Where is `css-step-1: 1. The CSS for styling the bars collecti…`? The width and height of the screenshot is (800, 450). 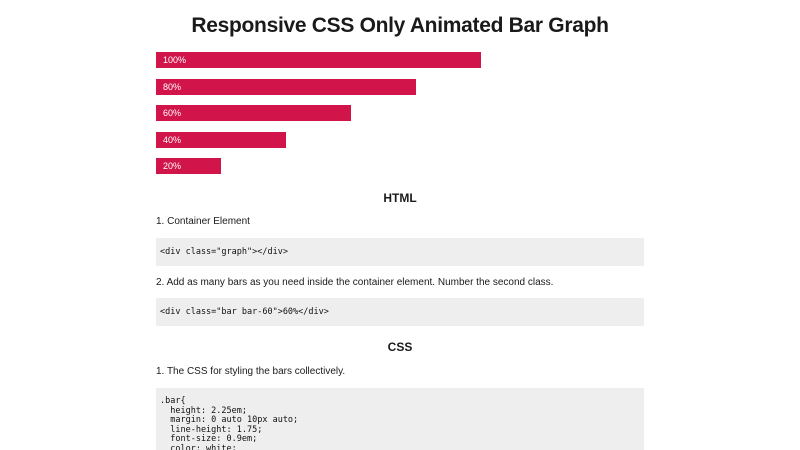
css-step-1: 1. The CSS for styling the bars collecti… is located at coordinates (251, 371).